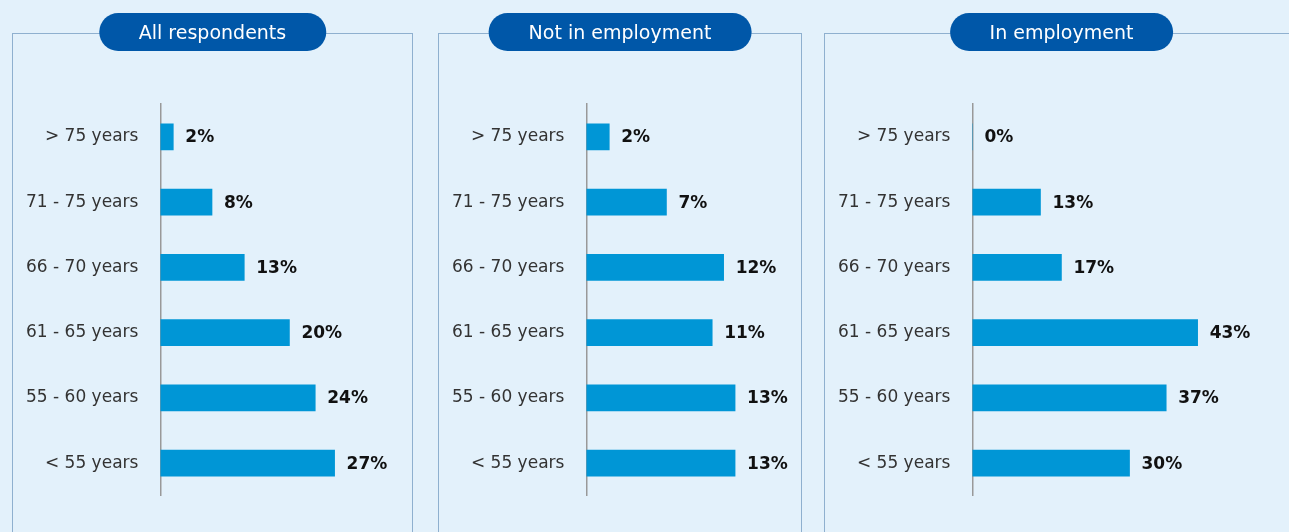 This screenshot has height=532, width=1289. What do you see at coordinates (999, 136) in the screenshot?
I see `data-label: 0%` at bounding box center [999, 136].